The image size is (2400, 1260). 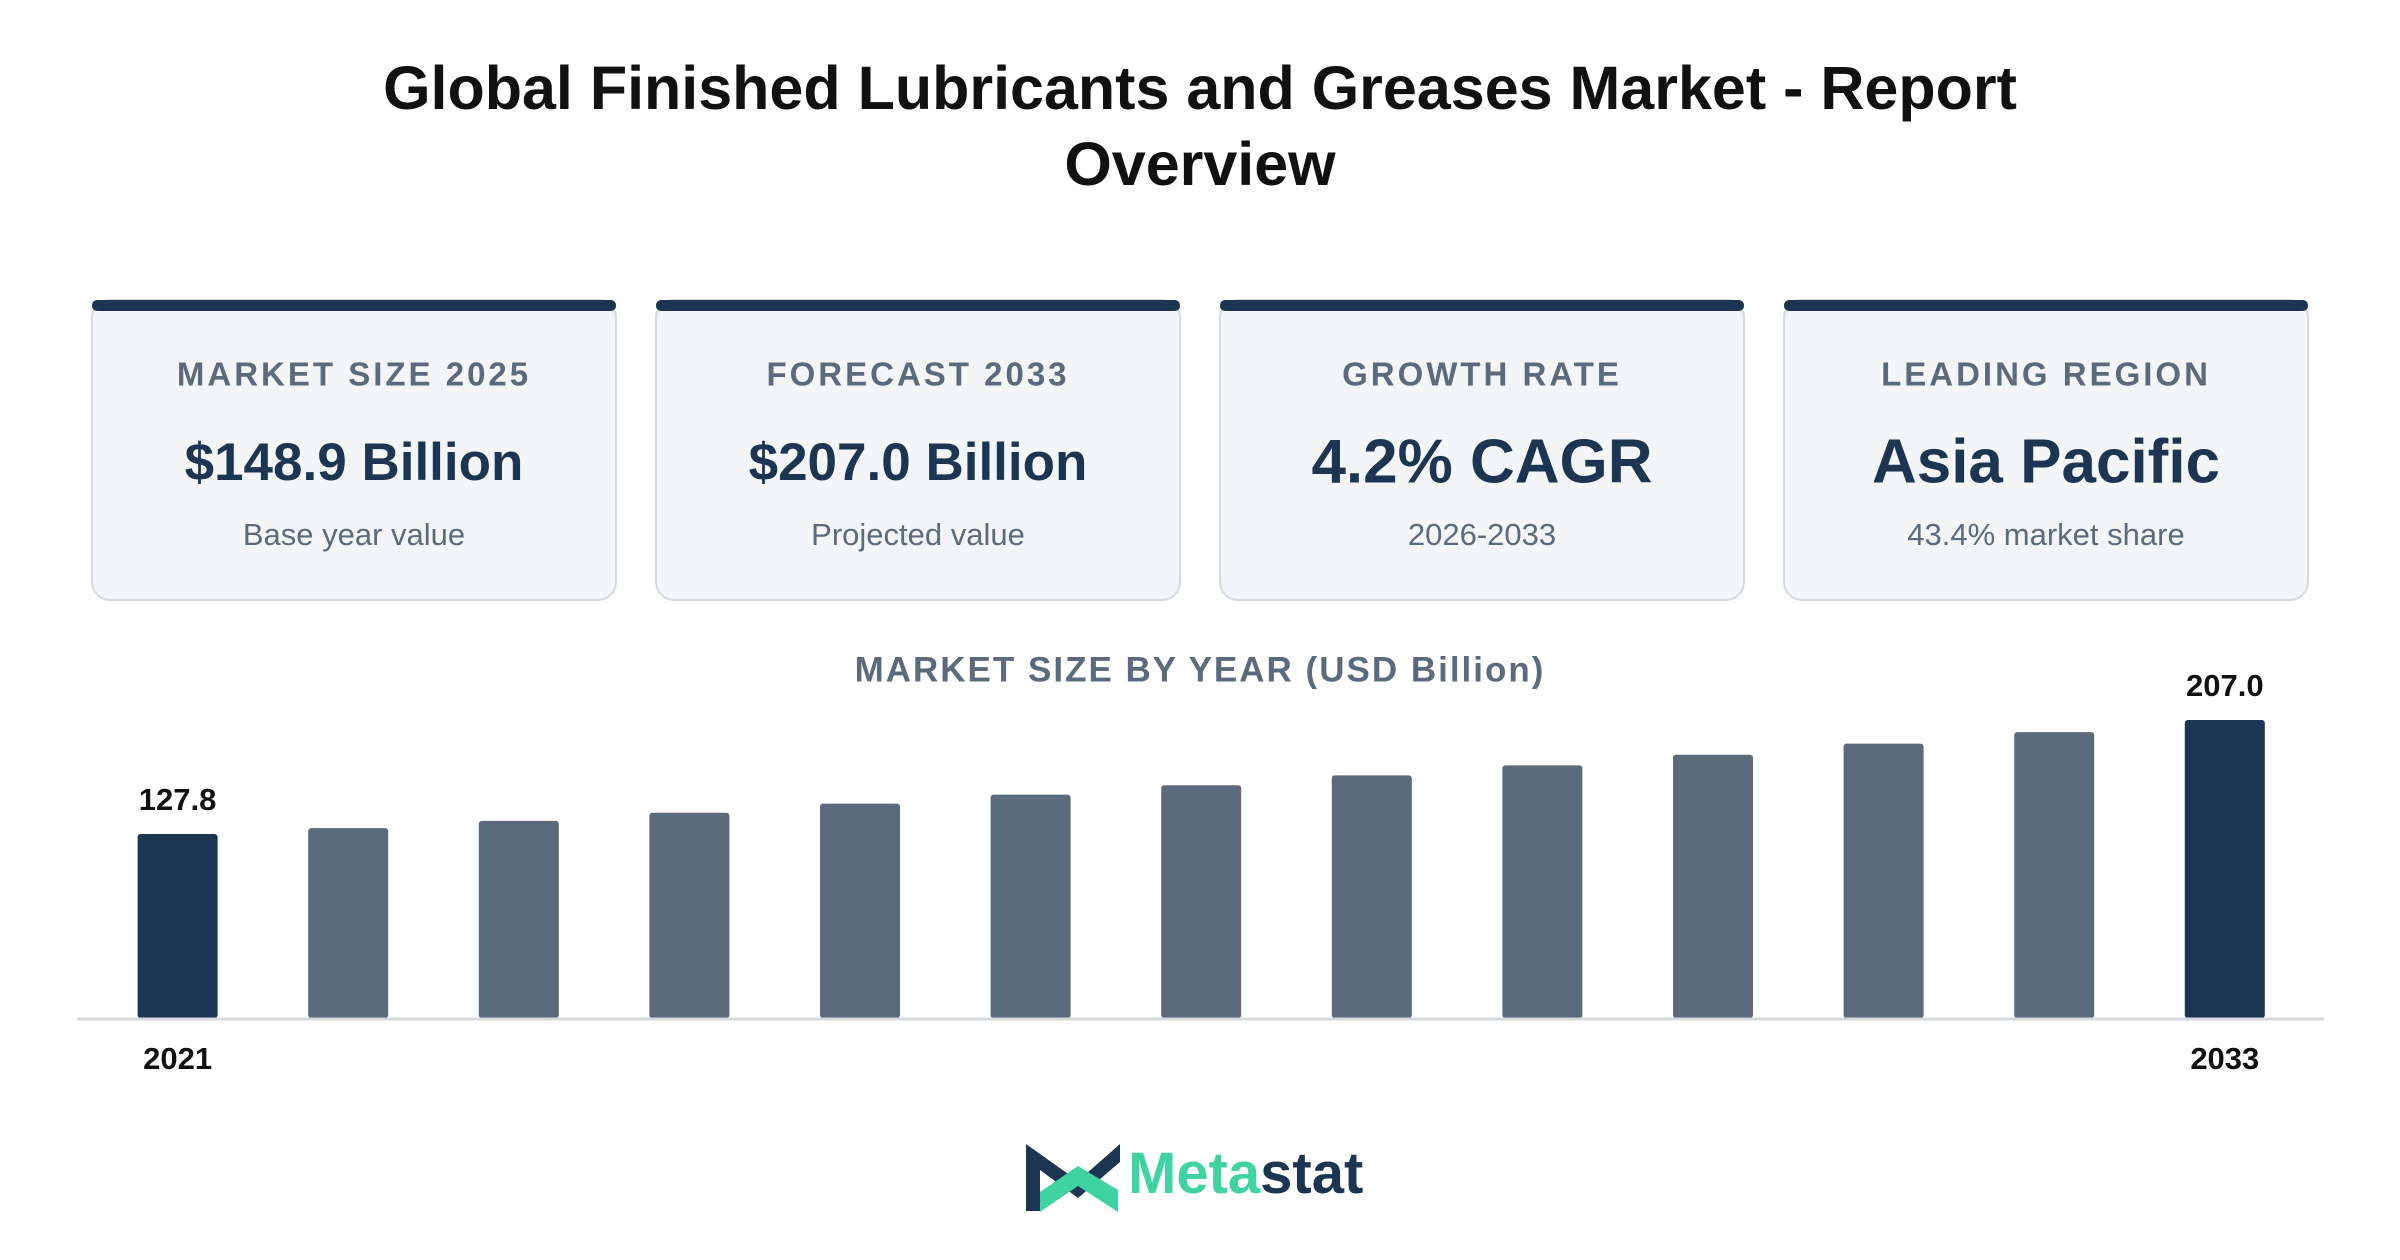 What do you see at coordinates (354, 534) in the screenshot?
I see `card-note: Base year value` at bounding box center [354, 534].